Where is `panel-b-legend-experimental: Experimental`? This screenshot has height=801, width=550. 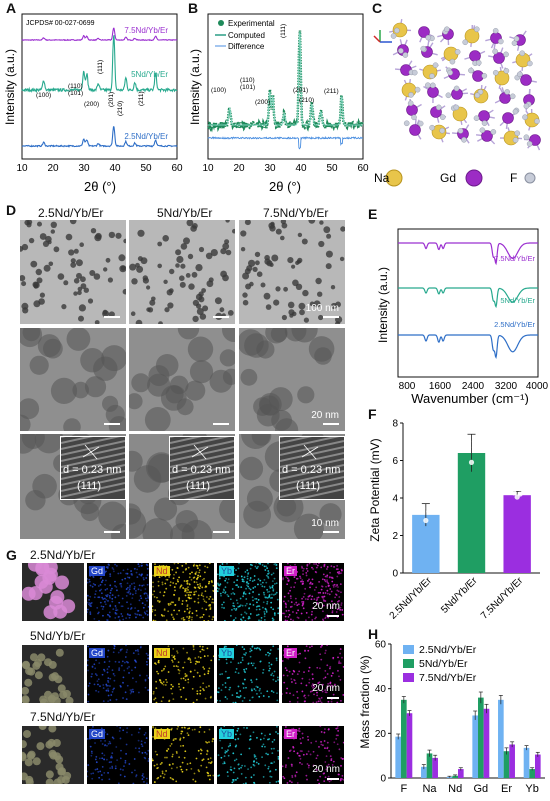
panel-b-legend-experimental: Experimental is located at coordinates (251, 23).